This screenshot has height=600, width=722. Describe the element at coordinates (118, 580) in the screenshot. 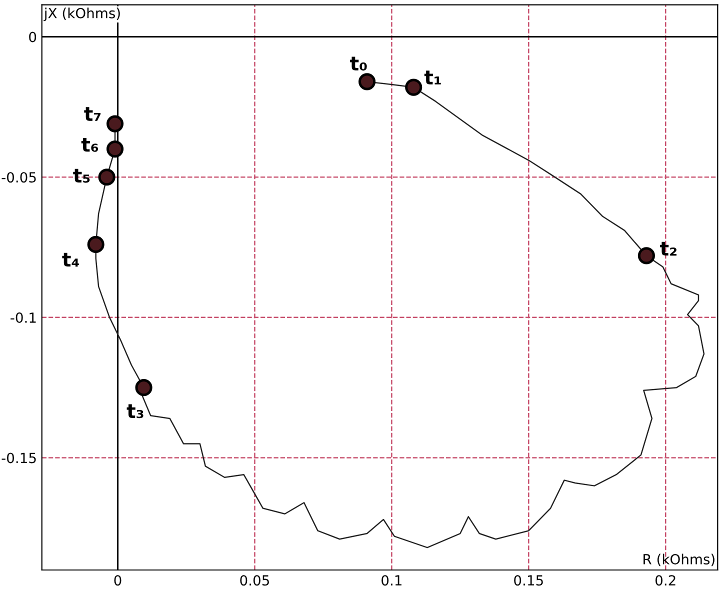

I see `x-tick-label: 0` at that location.